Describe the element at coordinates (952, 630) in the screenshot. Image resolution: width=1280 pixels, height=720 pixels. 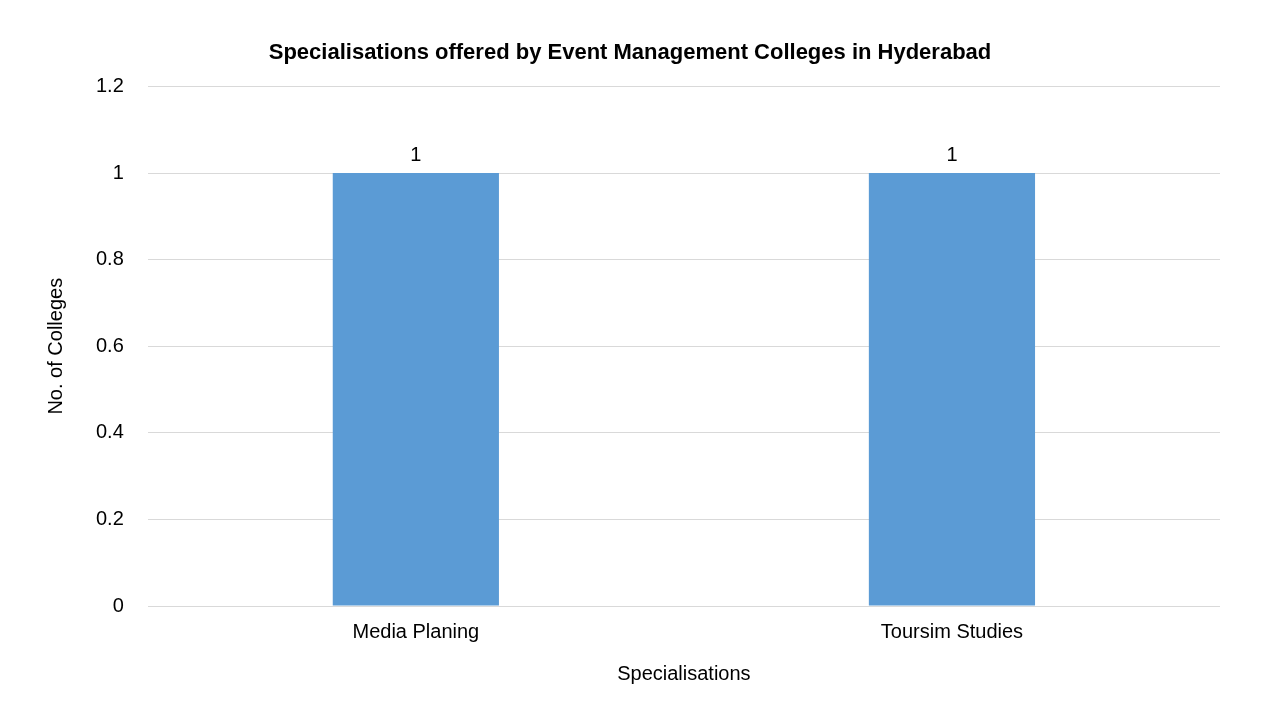
I see `x-tick-label: Toursim Studies` at that location.